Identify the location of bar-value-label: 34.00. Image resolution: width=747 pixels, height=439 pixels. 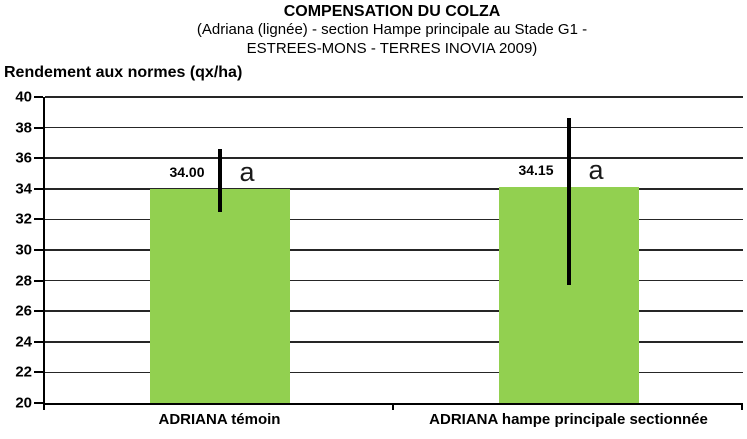
(187, 171).